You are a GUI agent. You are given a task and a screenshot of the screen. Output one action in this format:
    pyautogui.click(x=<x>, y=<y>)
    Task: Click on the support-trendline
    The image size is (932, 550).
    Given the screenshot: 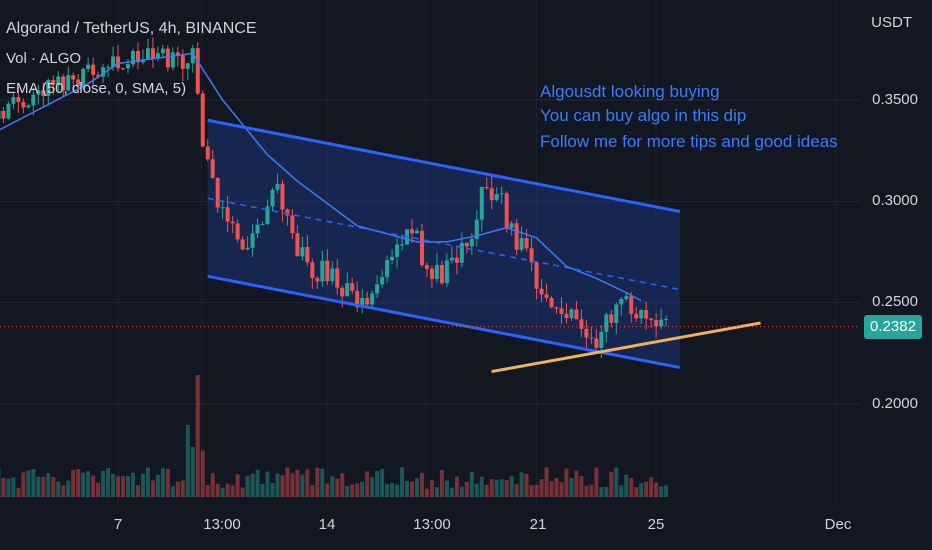 What is the action you would take?
    pyautogui.click(x=626, y=347)
    